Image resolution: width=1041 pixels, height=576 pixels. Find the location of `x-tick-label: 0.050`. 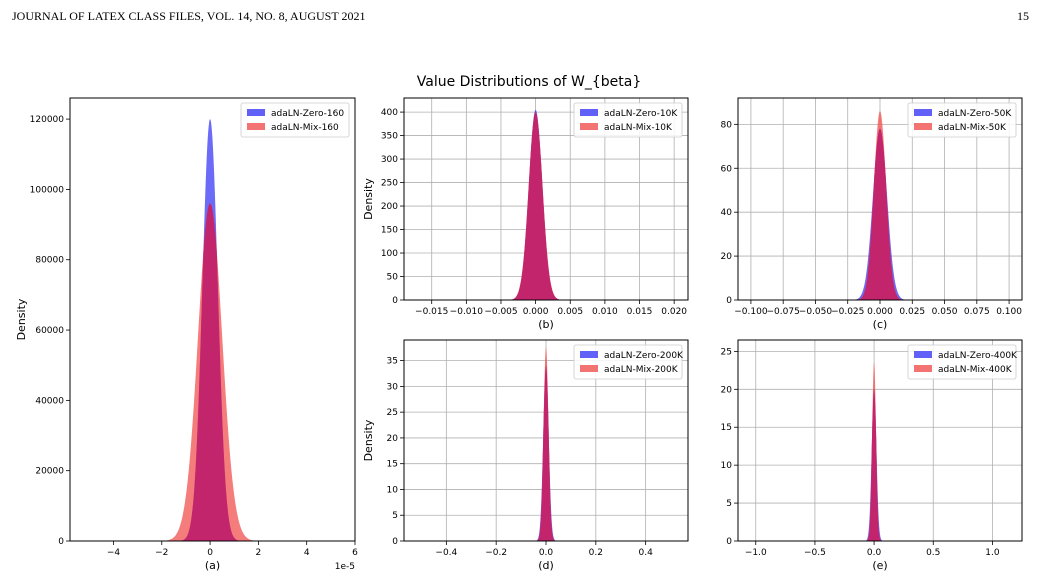

x-tick-label: 0.050 is located at coordinates (945, 312).